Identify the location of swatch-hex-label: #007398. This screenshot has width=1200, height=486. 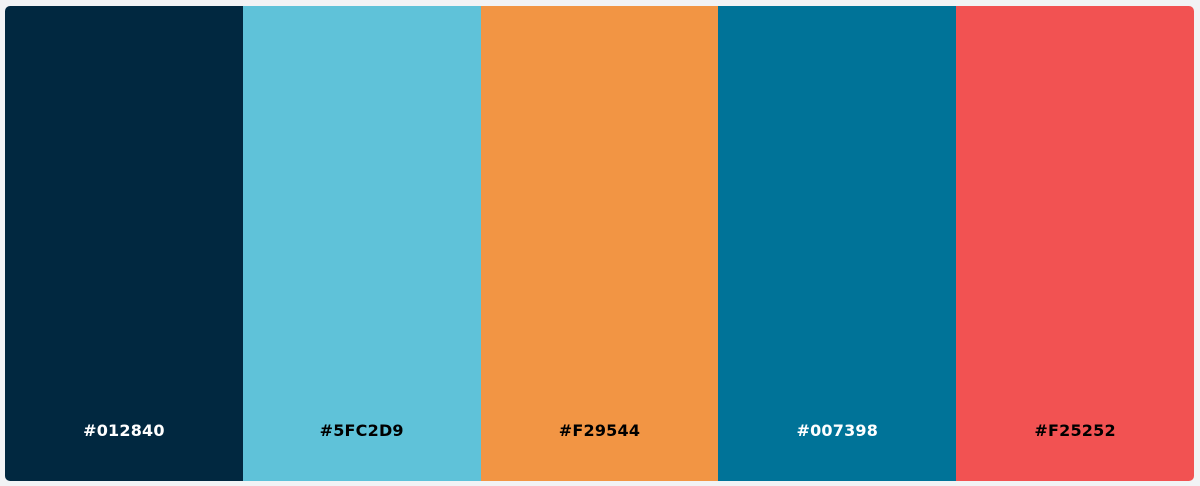
(837, 430).